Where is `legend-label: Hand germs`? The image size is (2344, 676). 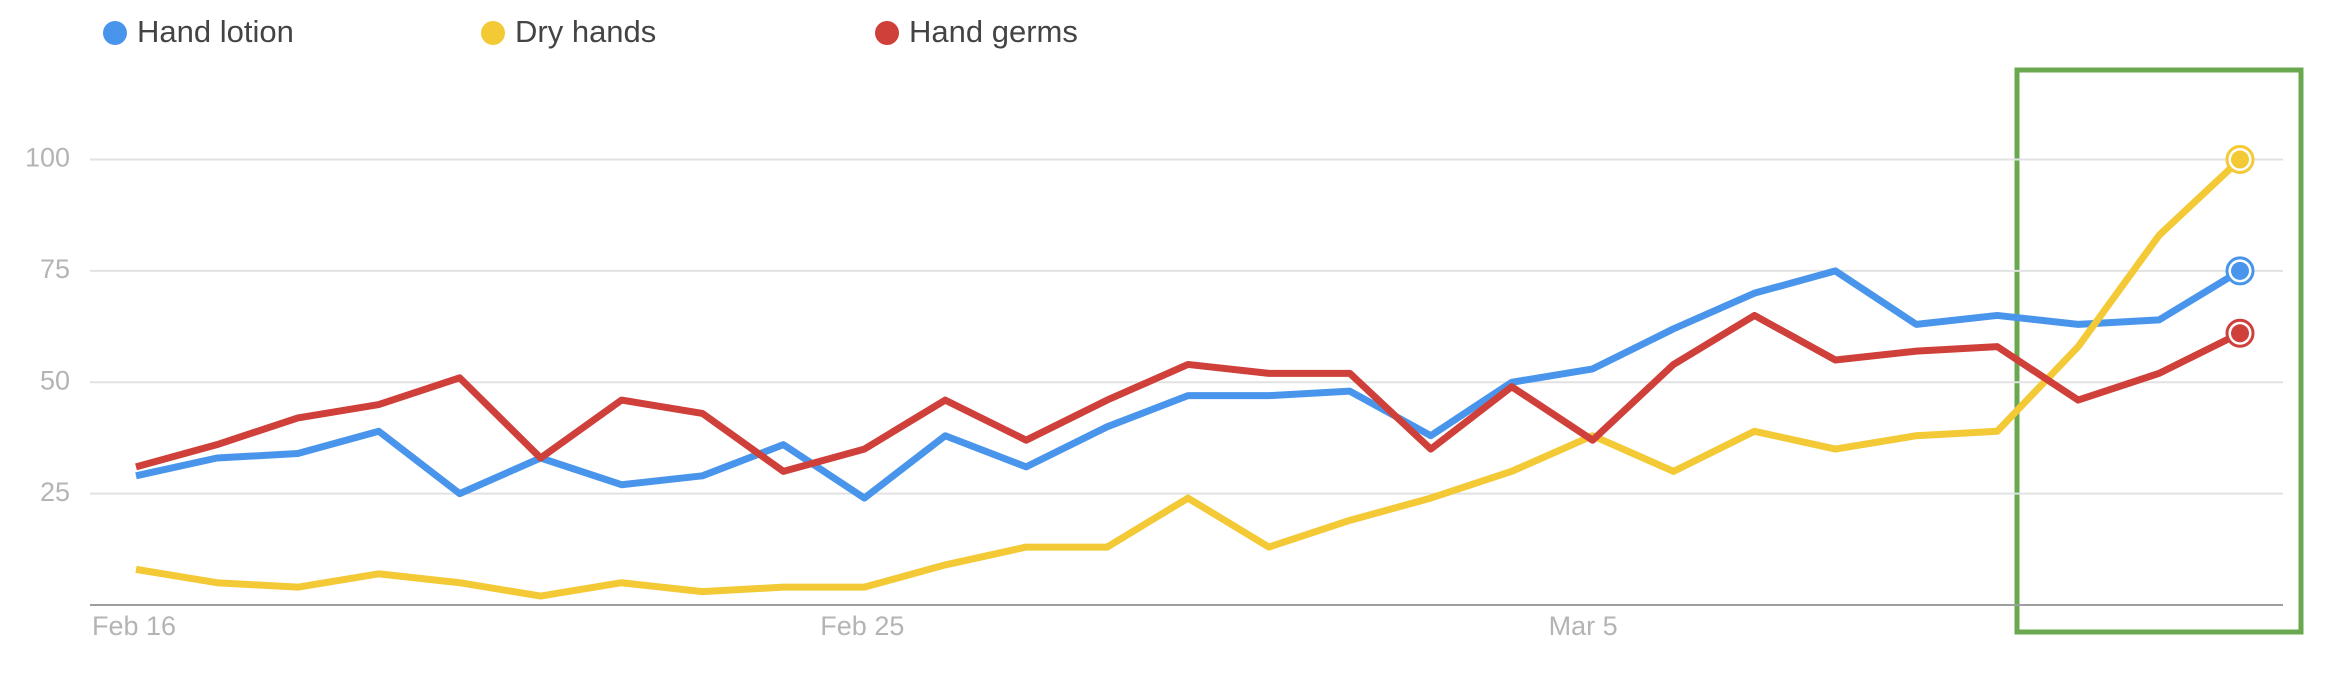
legend-label: Hand germs is located at coordinates (993, 31).